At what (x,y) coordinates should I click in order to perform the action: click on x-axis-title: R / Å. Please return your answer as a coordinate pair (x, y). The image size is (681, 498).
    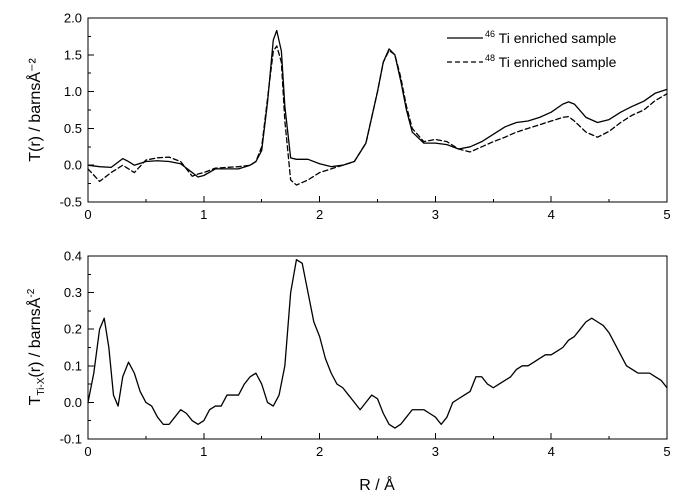
    Looking at the image, I should click on (377, 484).